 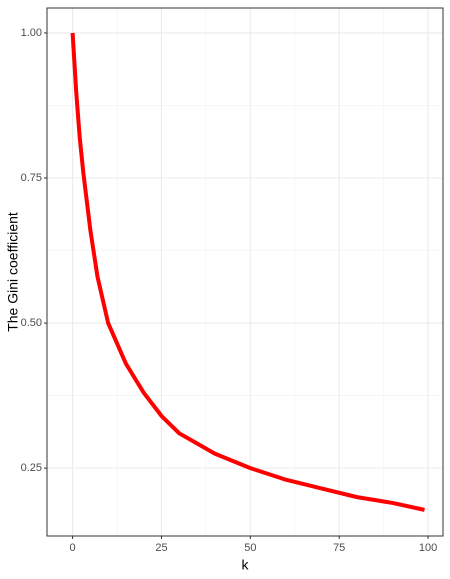 What do you see at coordinates (31, 468) in the screenshot?
I see `y-tick-label: 0.25` at bounding box center [31, 468].